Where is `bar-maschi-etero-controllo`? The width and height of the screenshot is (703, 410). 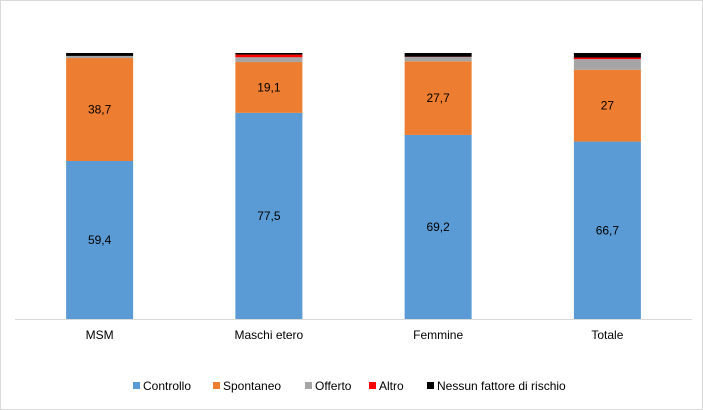
bar-maschi-etero-controllo is located at coordinates (269, 215).